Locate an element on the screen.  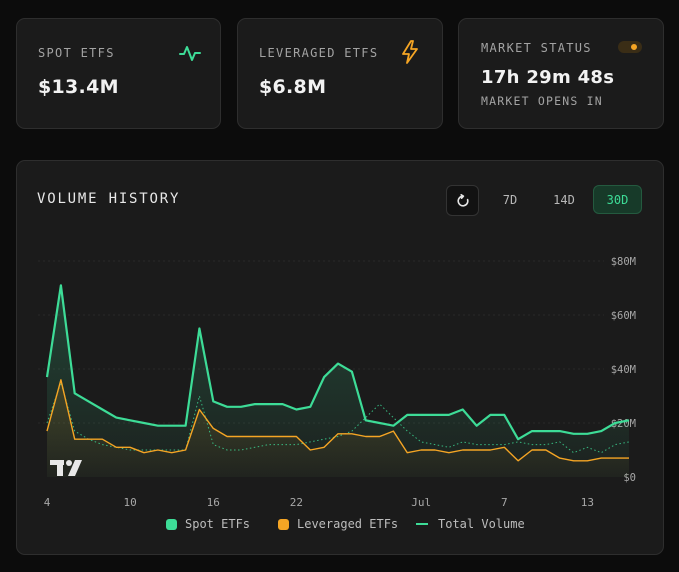
market-status-indicator is located at coordinates (630, 47).